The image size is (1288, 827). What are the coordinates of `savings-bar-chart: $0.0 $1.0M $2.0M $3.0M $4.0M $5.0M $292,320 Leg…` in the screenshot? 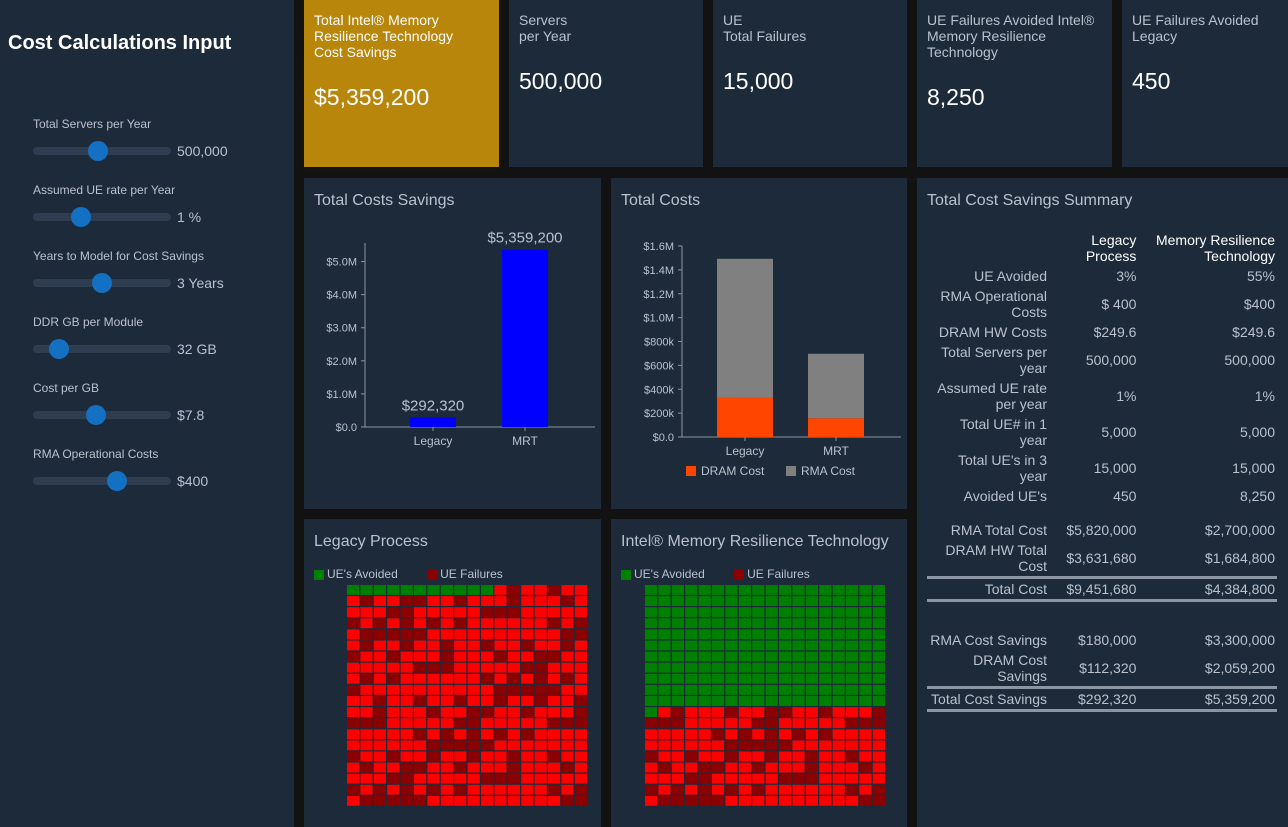 It's located at (460, 339).